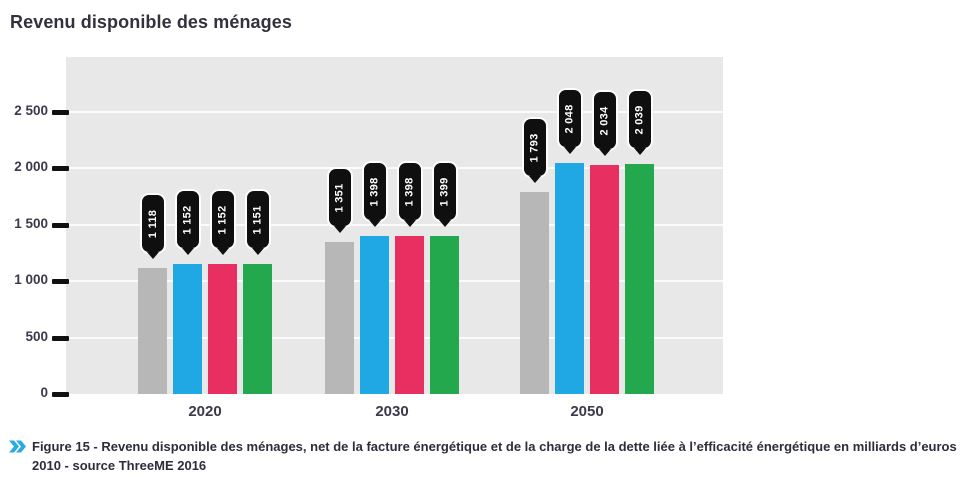 This screenshot has height=495, width=976. I want to click on value-callout-text: 2 034, so click(605, 120).